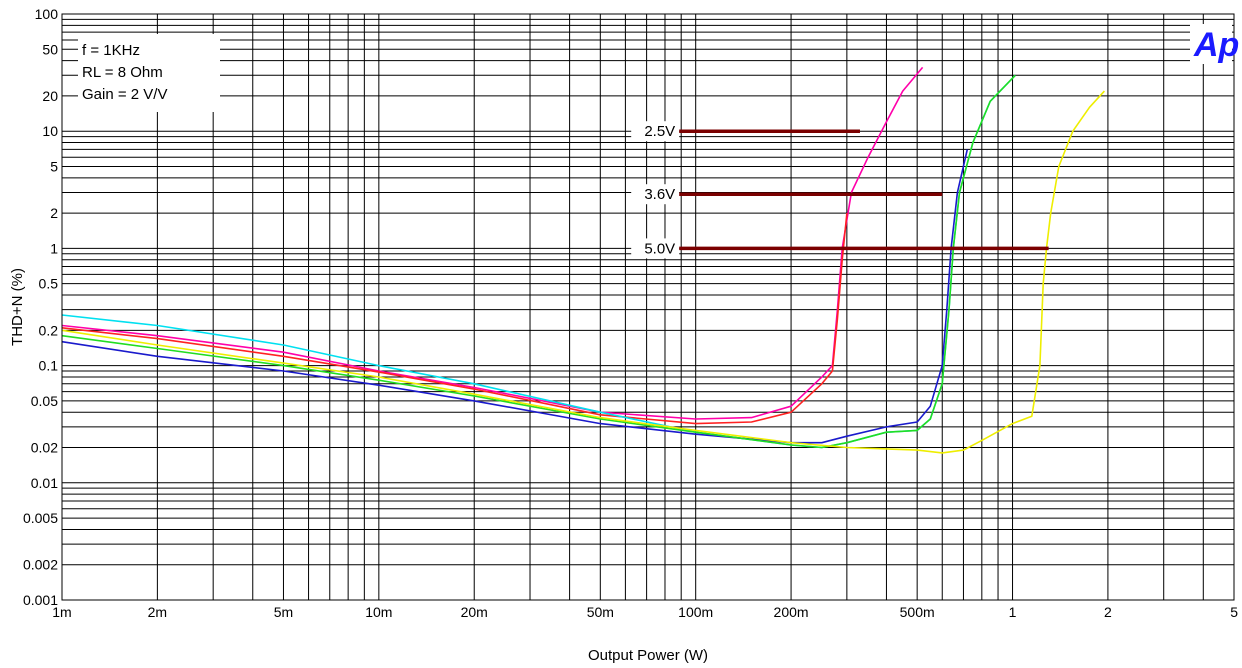 The image size is (1242, 668). What do you see at coordinates (61, 612) in the screenshot?
I see `x-tick-label: 1m` at bounding box center [61, 612].